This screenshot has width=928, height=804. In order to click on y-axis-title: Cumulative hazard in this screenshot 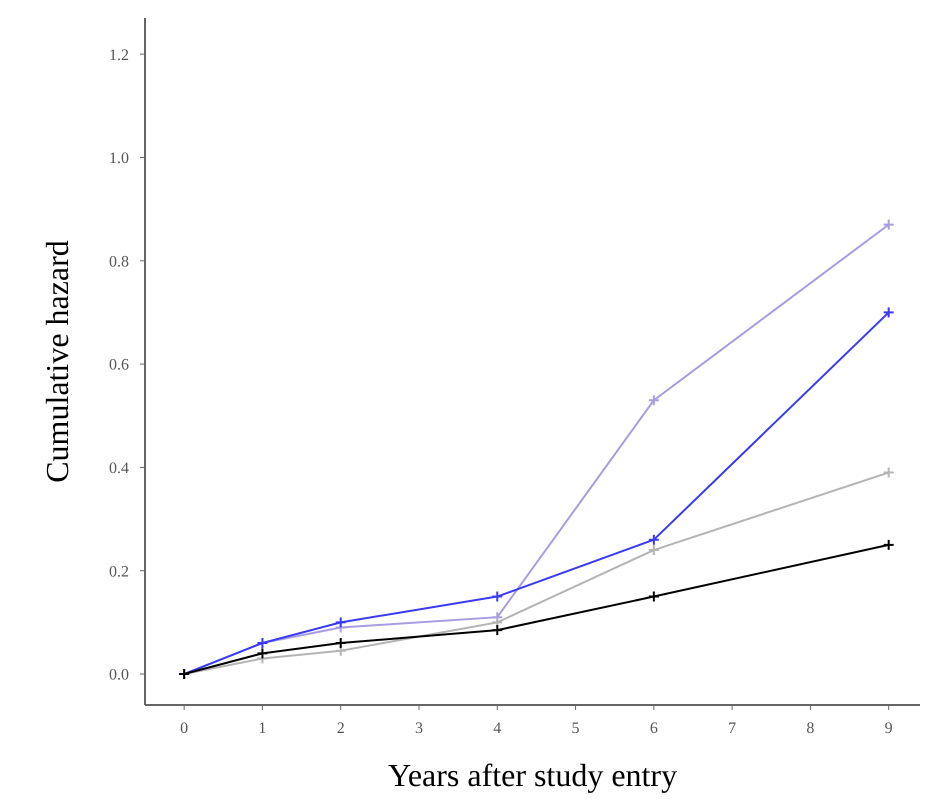, I will do `click(57, 361)`.